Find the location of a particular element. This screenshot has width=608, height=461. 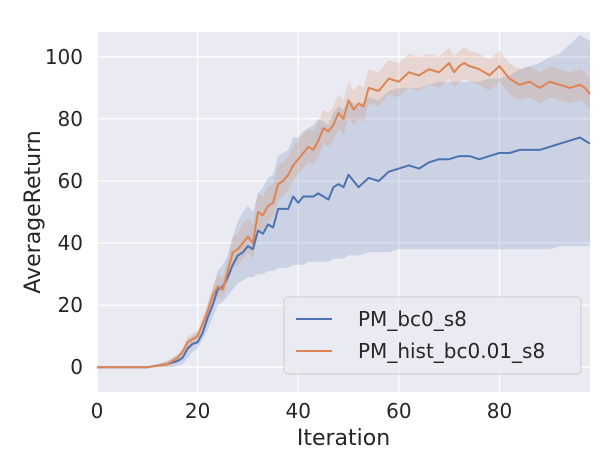

y-tick-label: 100 is located at coordinates (64, 57).